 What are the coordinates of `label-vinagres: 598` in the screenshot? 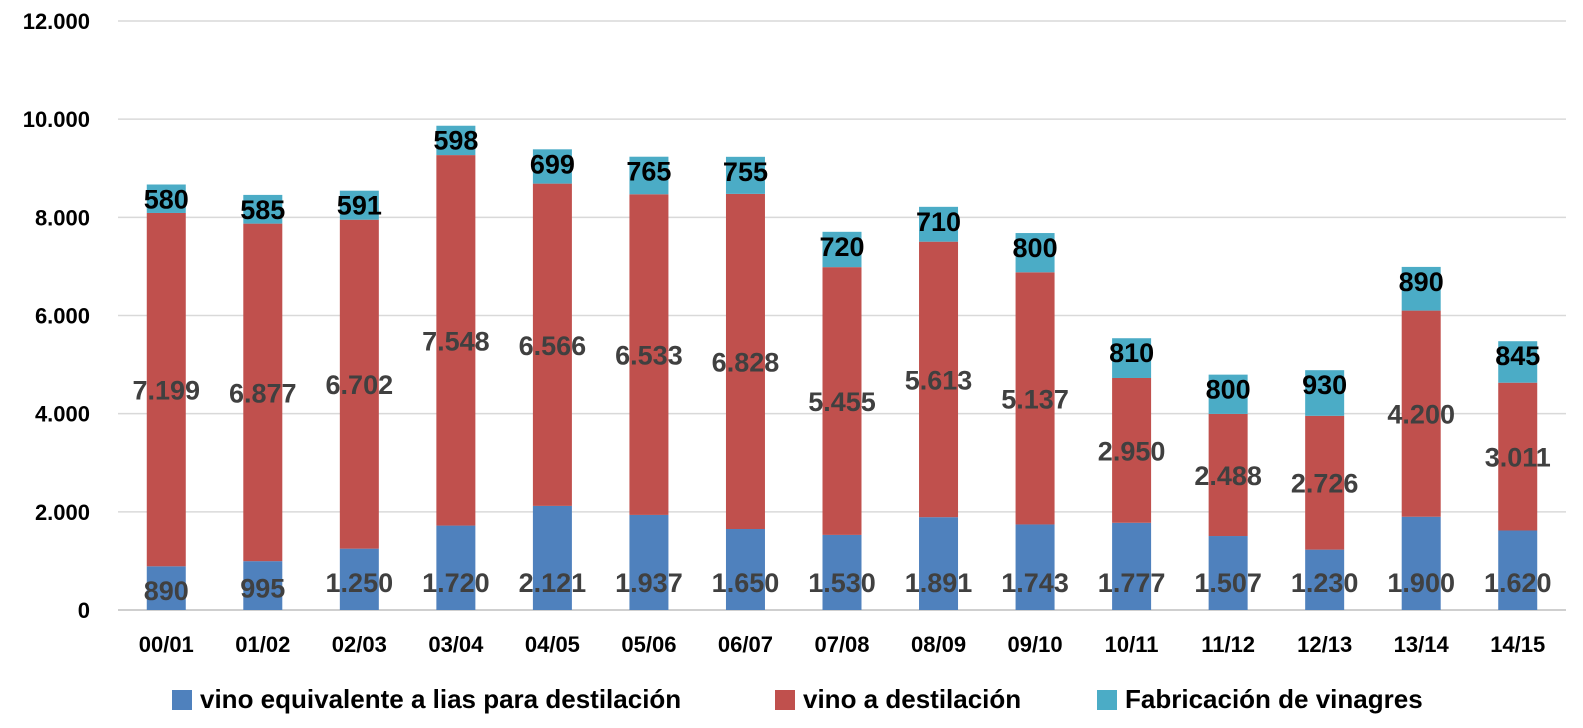 It's located at (455, 141).